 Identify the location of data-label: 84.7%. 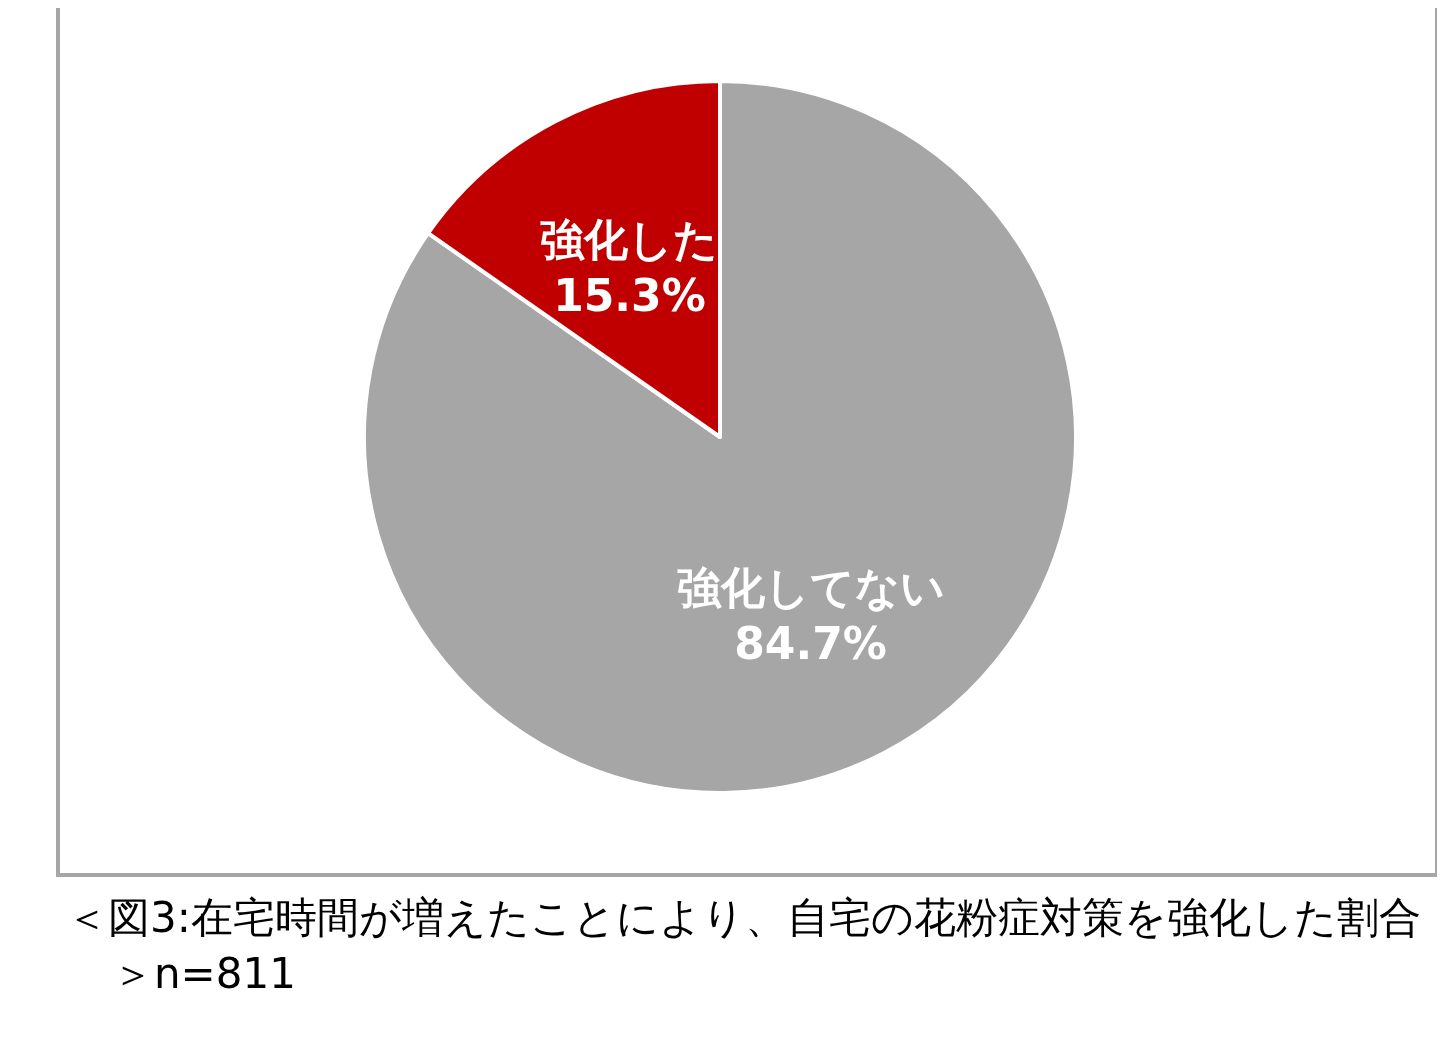
(810, 643).